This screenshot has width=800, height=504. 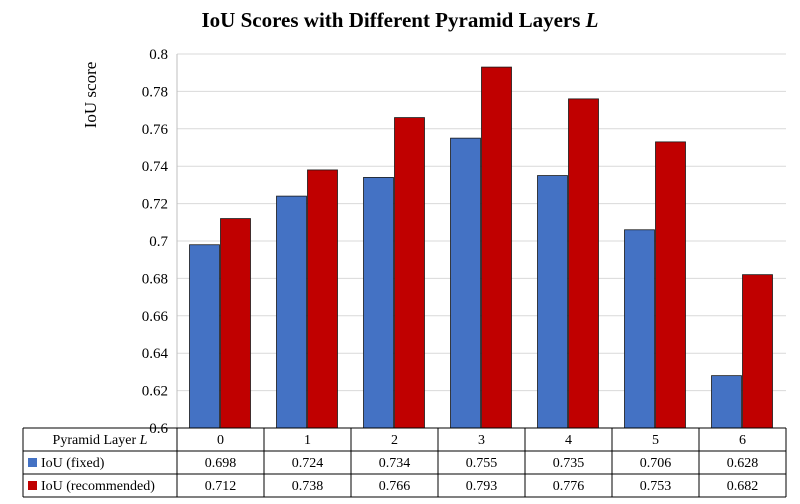 What do you see at coordinates (656, 463) in the screenshot?
I see `data-label: 0.706` at bounding box center [656, 463].